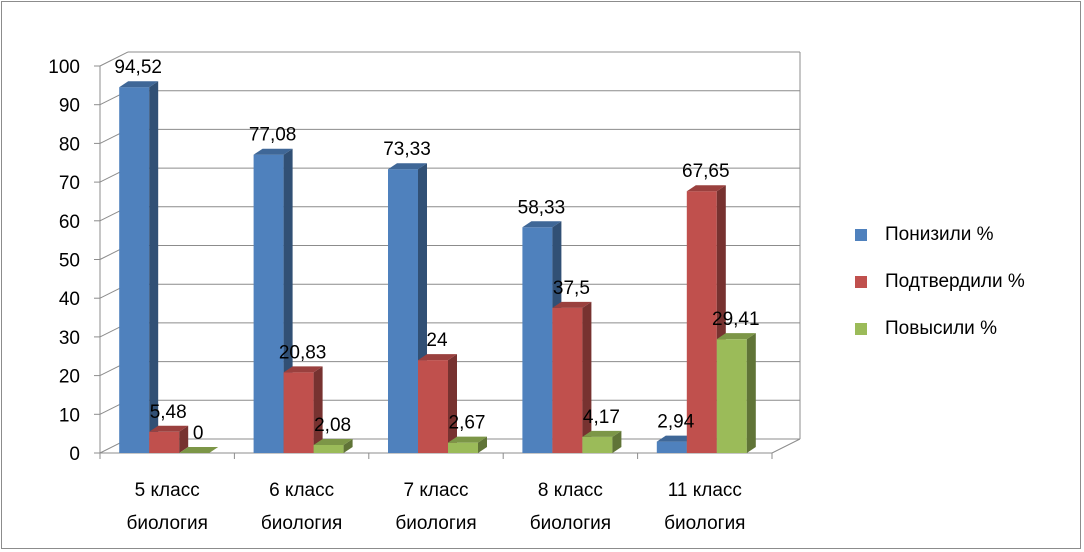 This screenshot has width=1084, height=552. I want to click on data-label: 24, so click(437, 340).